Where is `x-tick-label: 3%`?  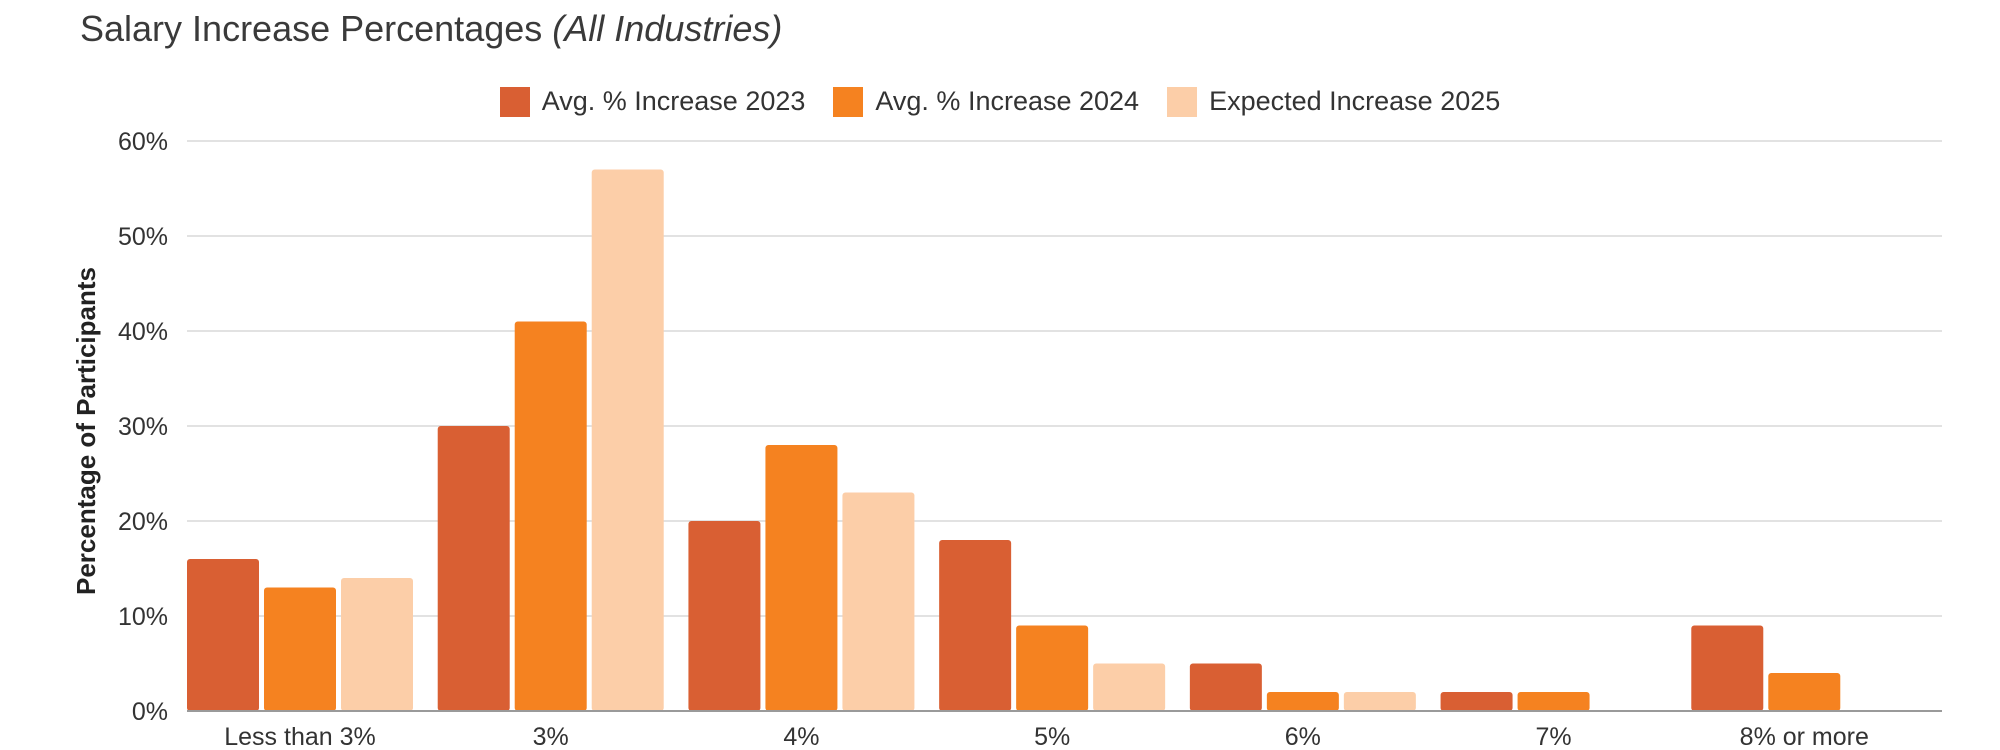 x-tick-label: 3% is located at coordinates (551, 736).